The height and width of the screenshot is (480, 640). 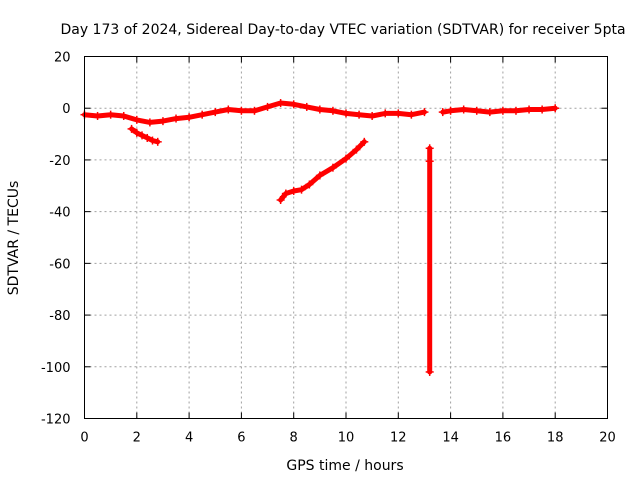 I want to click on x-tick-label: 8, so click(x=294, y=438).